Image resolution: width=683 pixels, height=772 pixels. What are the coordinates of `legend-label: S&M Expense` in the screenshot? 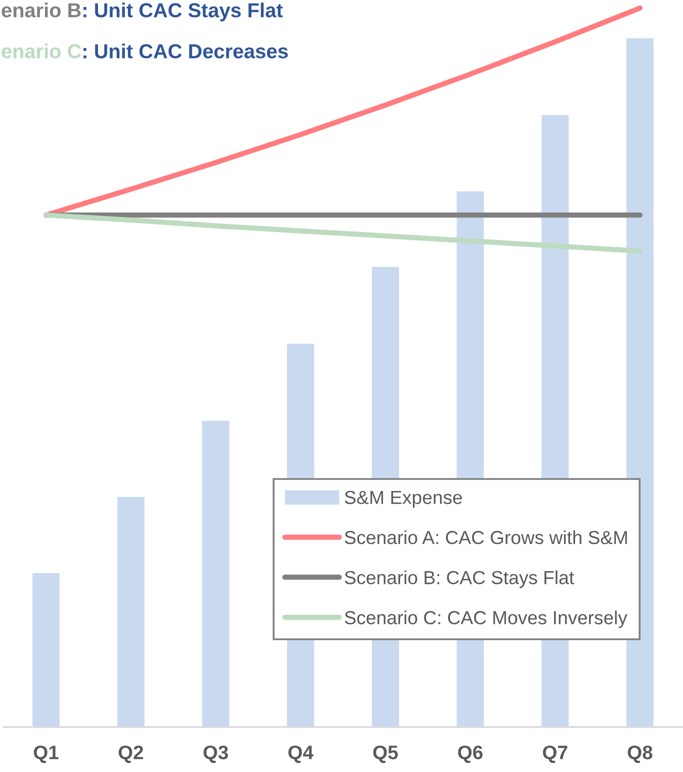 It's located at (403, 499).